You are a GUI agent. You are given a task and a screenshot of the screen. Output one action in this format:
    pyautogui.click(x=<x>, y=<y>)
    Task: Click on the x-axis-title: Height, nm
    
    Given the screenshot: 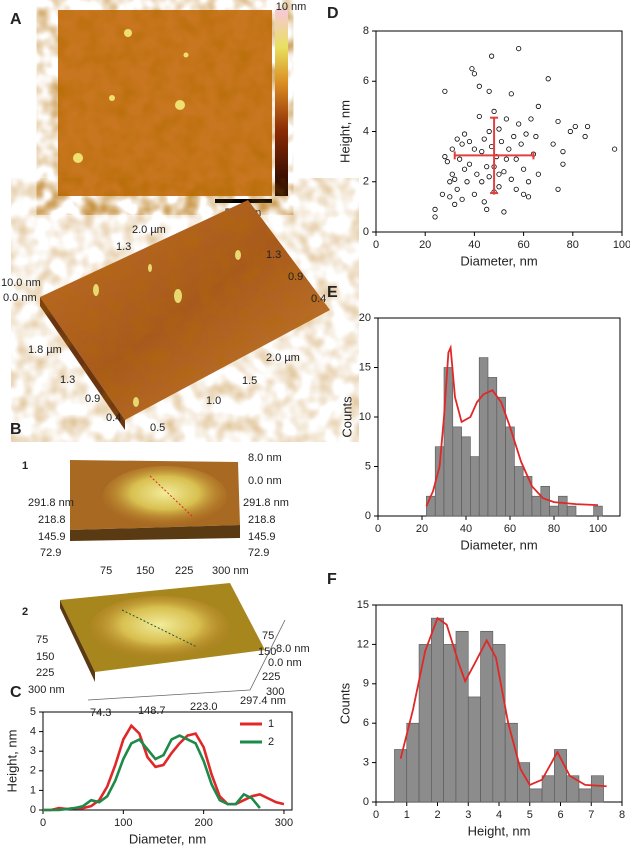 What is the action you would take?
    pyautogui.click(x=499, y=830)
    